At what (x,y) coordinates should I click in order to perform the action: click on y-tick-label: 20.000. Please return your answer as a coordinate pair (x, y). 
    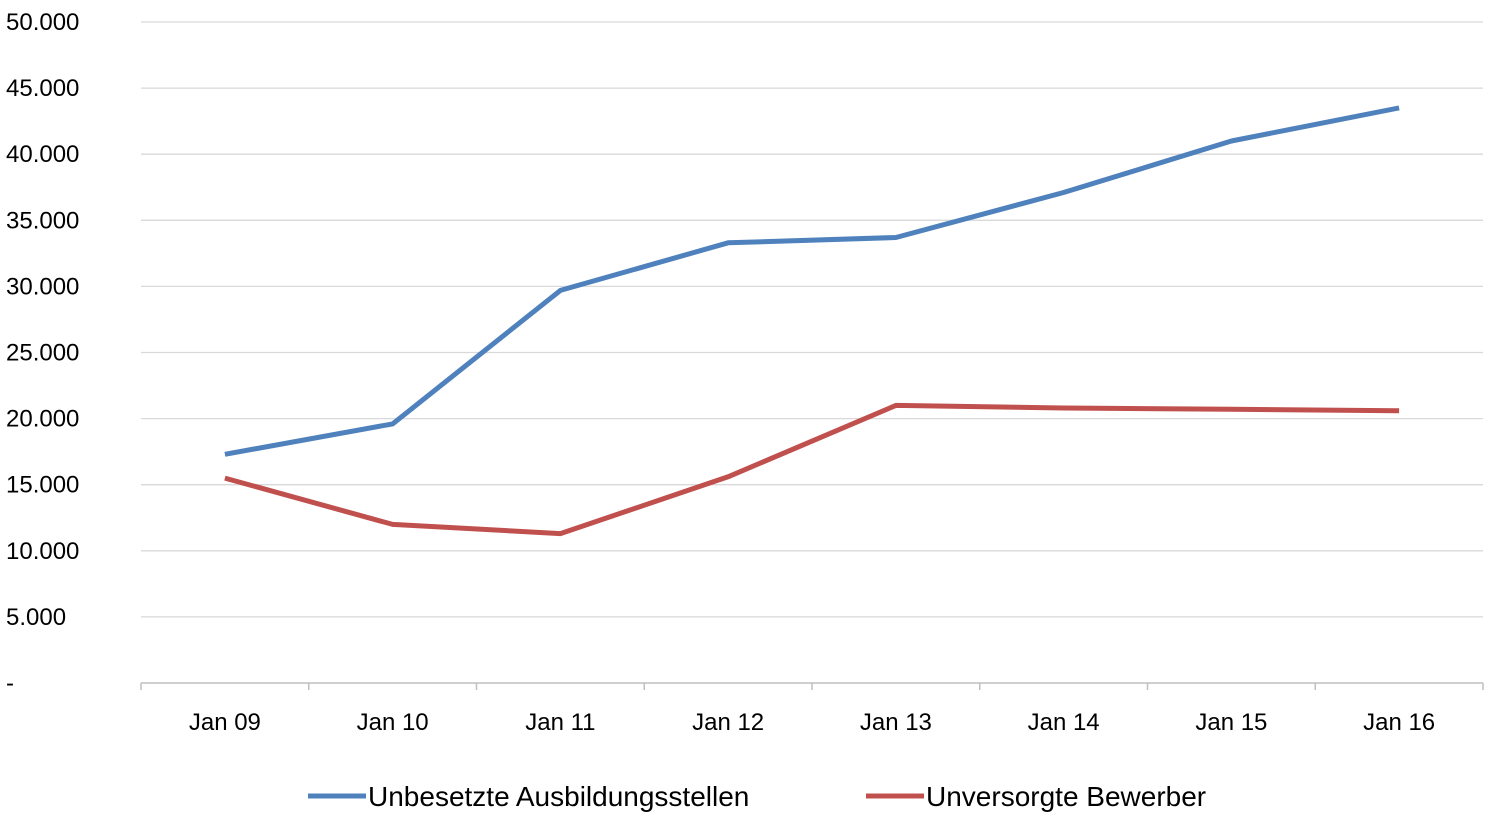
    Looking at the image, I should click on (42, 419).